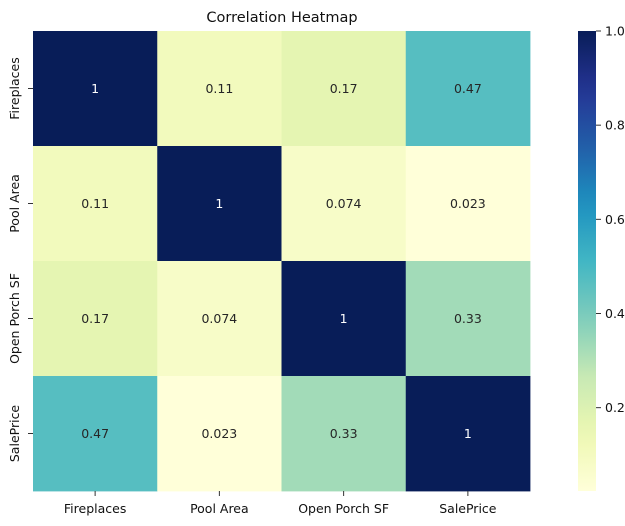 This screenshot has height=526, width=625. What do you see at coordinates (95, 508) in the screenshot?
I see `x-tick-label: Fireplaces` at bounding box center [95, 508].